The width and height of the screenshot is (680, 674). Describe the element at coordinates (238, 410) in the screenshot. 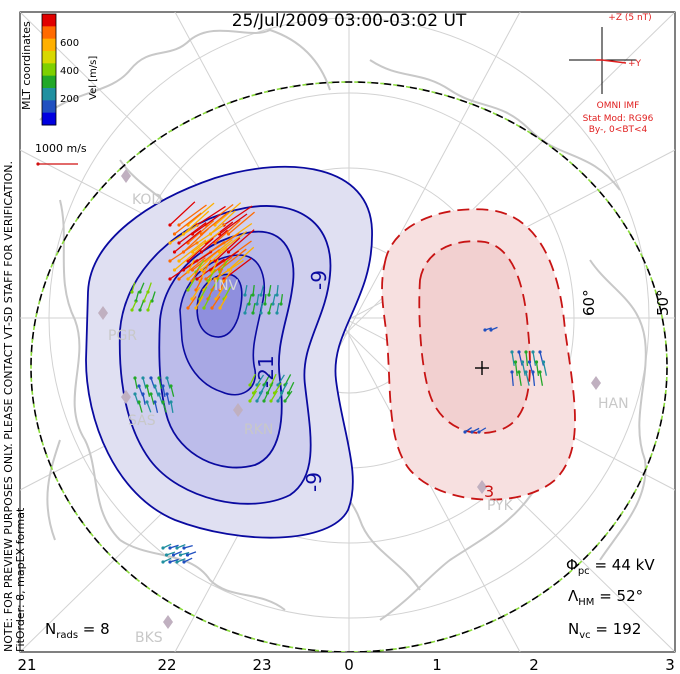

I see `station-marker-rkn` at that location.